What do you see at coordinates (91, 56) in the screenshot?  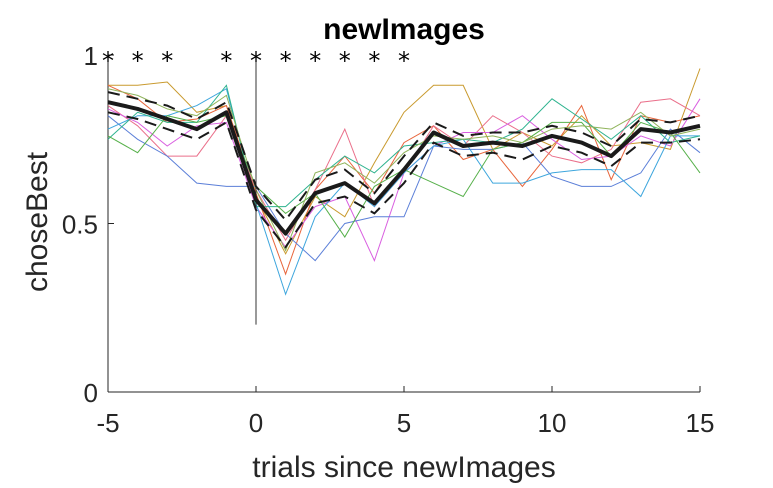 I see `y-tick-label: 1` at bounding box center [91, 56].